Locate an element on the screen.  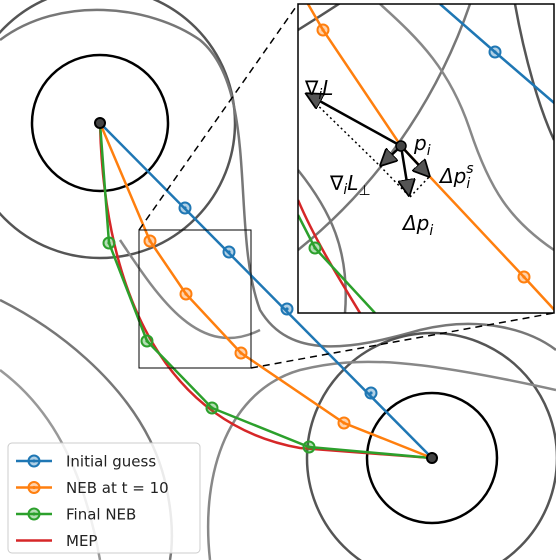
label-part: p is located at coordinates (420, 143).